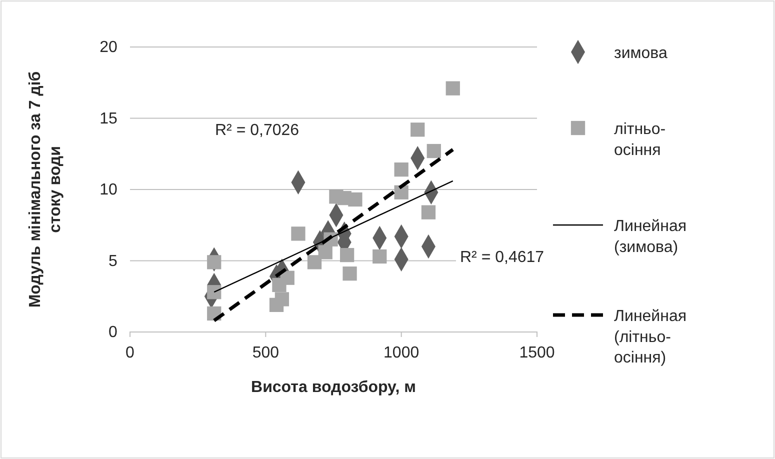  Describe the element at coordinates (266, 353) in the screenshot. I see `x-tick-label: 500` at that location.